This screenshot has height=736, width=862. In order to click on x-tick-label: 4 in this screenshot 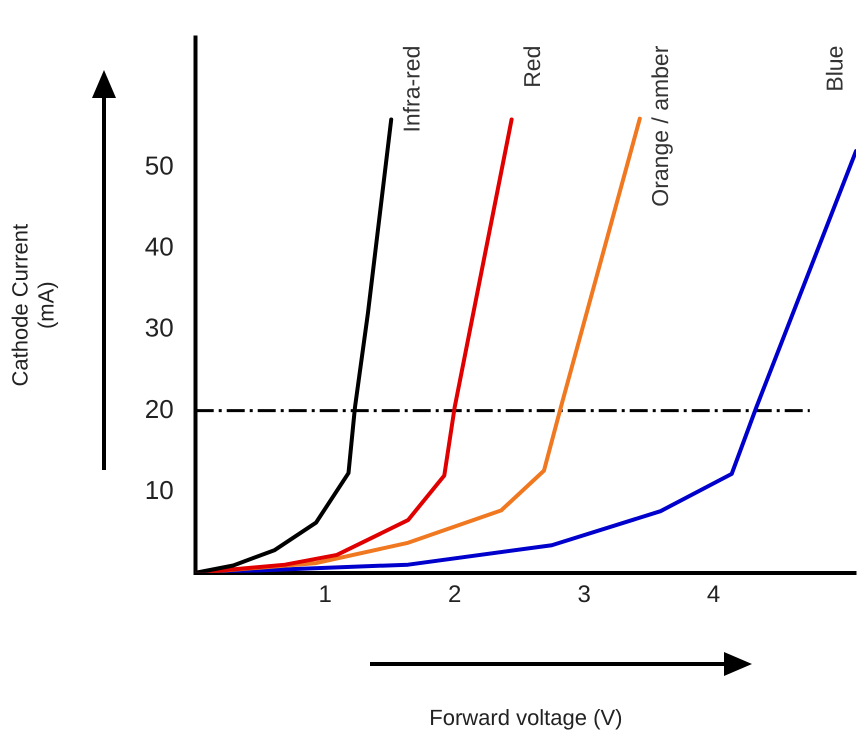, I will do `click(713, 594)`.